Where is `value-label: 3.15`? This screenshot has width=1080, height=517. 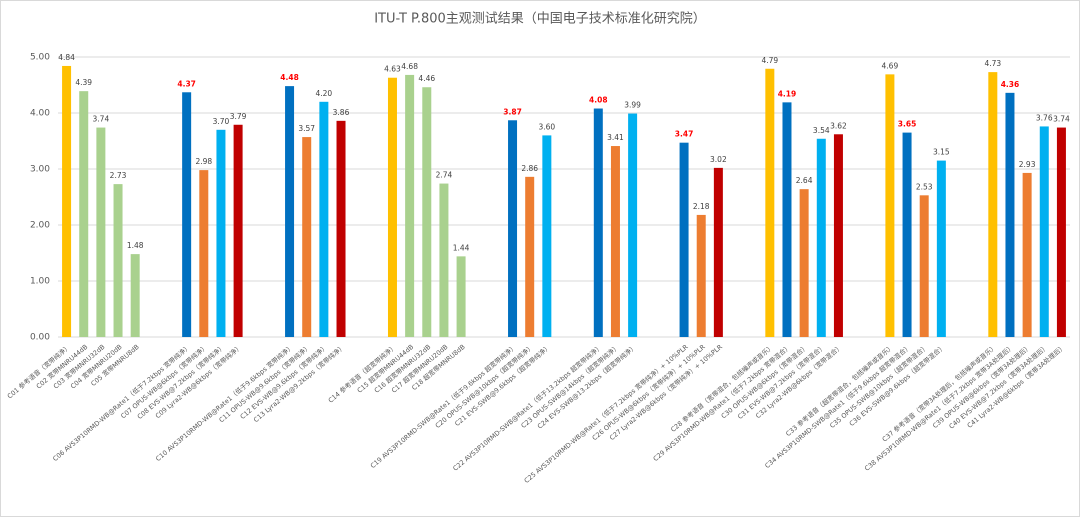
value-label: 3.15 is located at coordinates (941, 152).